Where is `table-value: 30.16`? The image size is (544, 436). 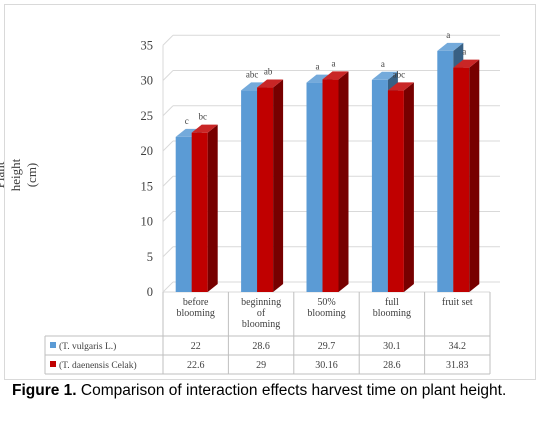 table-value: 30.16 is located at coordinates (326, 365).